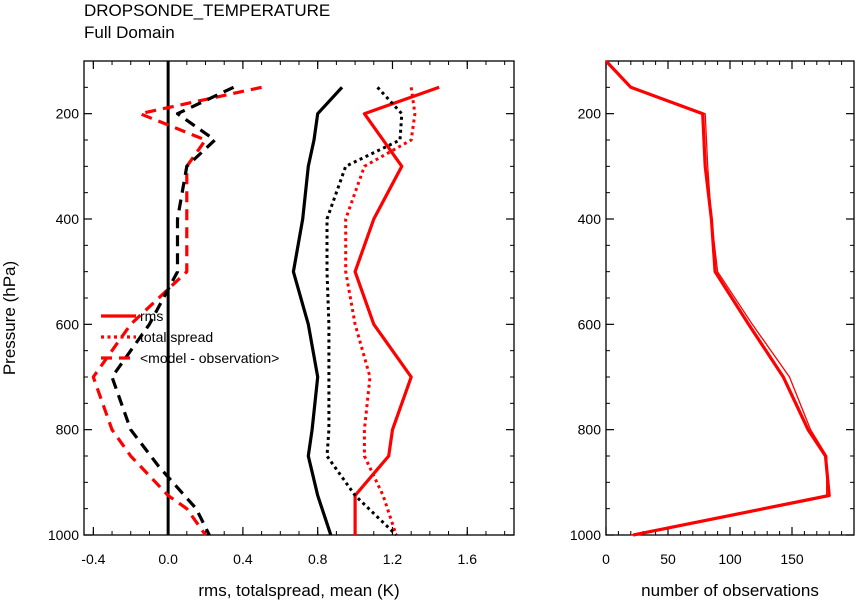 This screenshot has height=600, width=856. Describe the element at coordinates (168, 559) in the screenshot. I see `x-tick-label: 0.0` at that location.